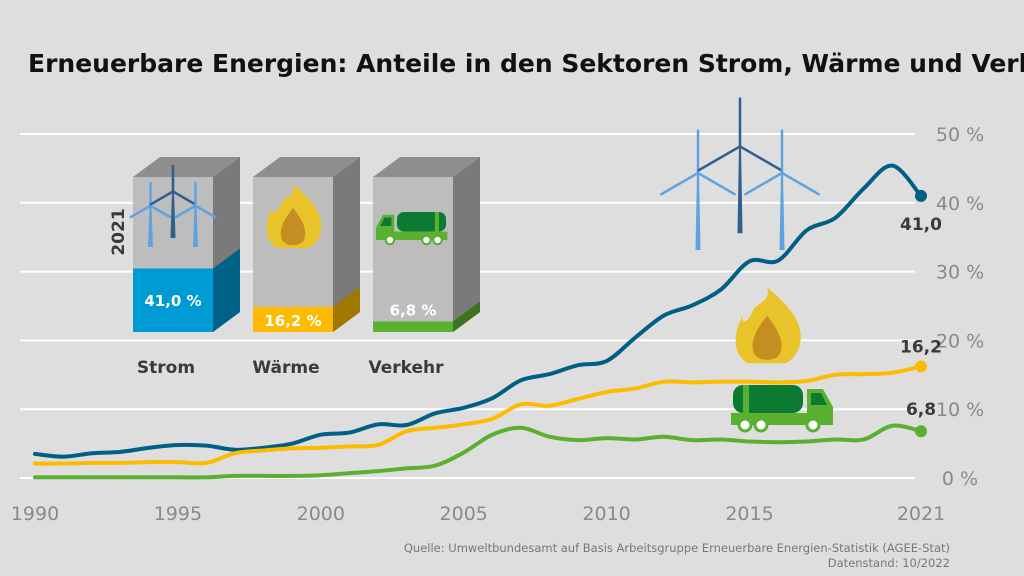 This screenshot has height=576, width=1024. Describe the element at coordinates (921, 514) in the screenshot. I see `x-tick-label: 2021` at that location.